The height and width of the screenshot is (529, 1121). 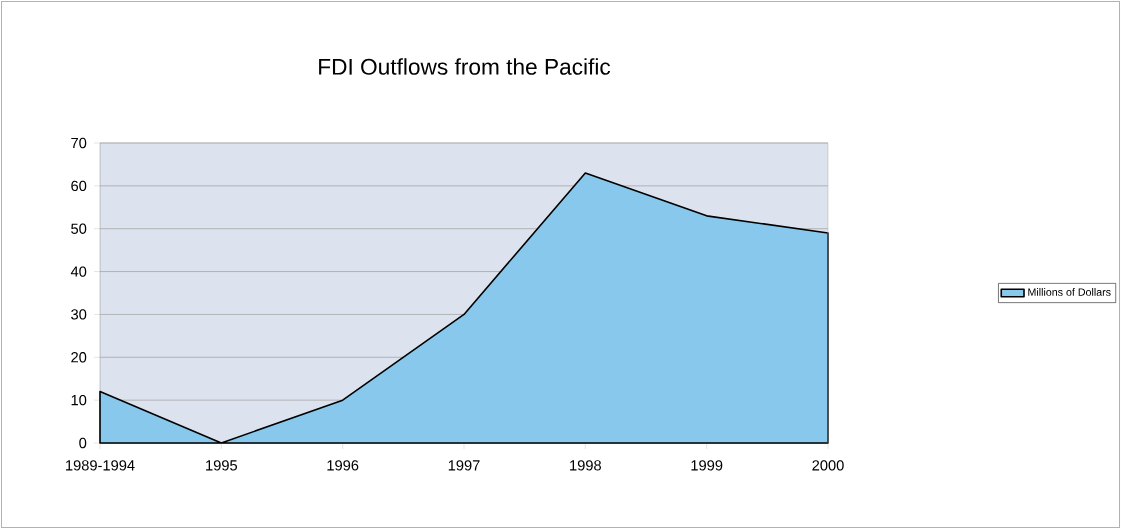 I want to click on y-tick-label: 0, so click(x=83, y=443).